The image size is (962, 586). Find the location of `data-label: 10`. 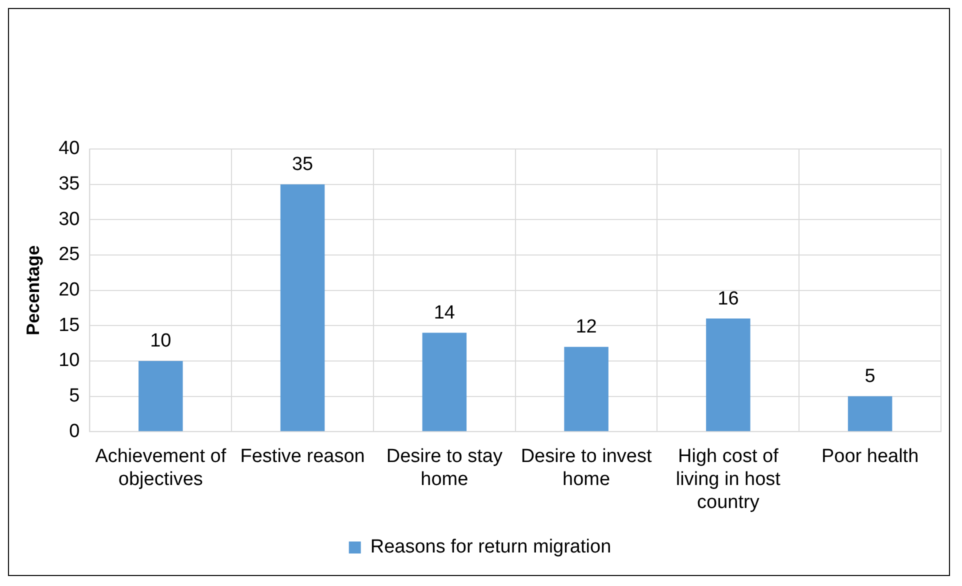

data-label: 10 is located at coordinates (161, 341).